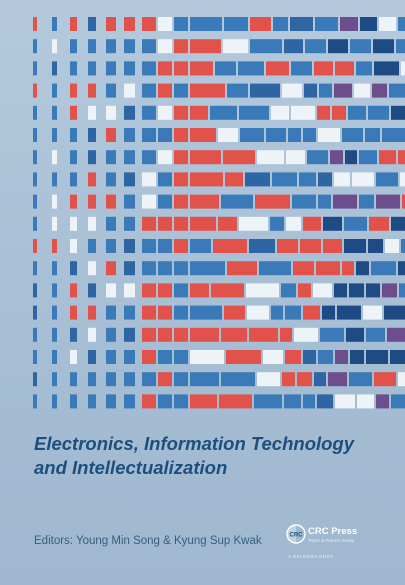 The image size is (405, 585). I want to click on crc-logo-text: CRC, so click(297, 536).